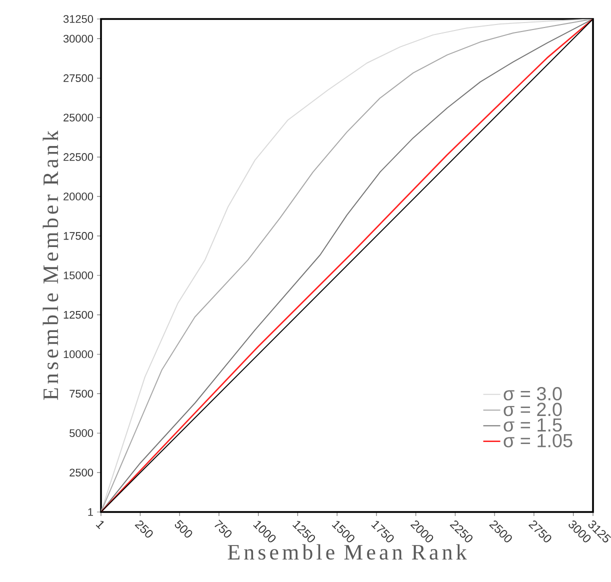 This screenshot has width=611, height=582. Describe the element at coordinates (533, 425) in the screenshot. I see `legend-label: σ = 1.5` at that location.